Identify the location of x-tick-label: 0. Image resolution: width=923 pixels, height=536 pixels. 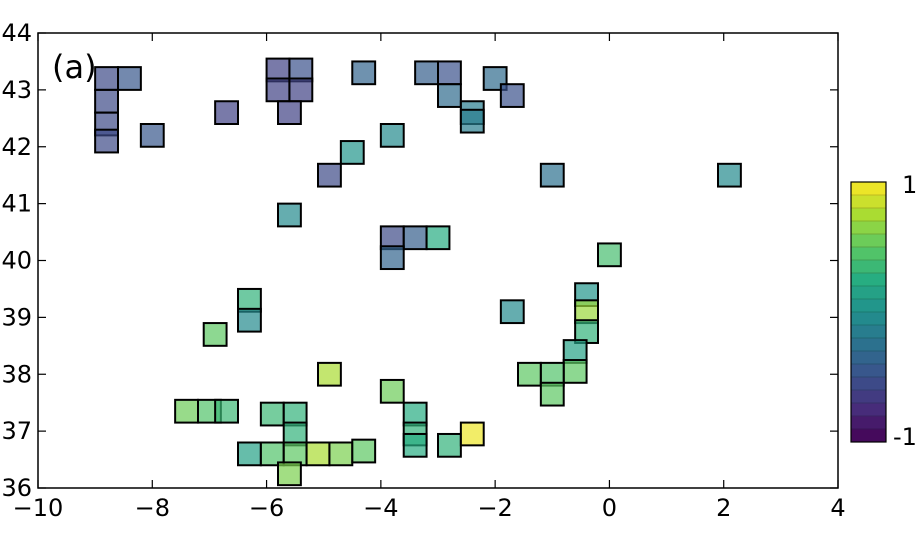
(609, 508).